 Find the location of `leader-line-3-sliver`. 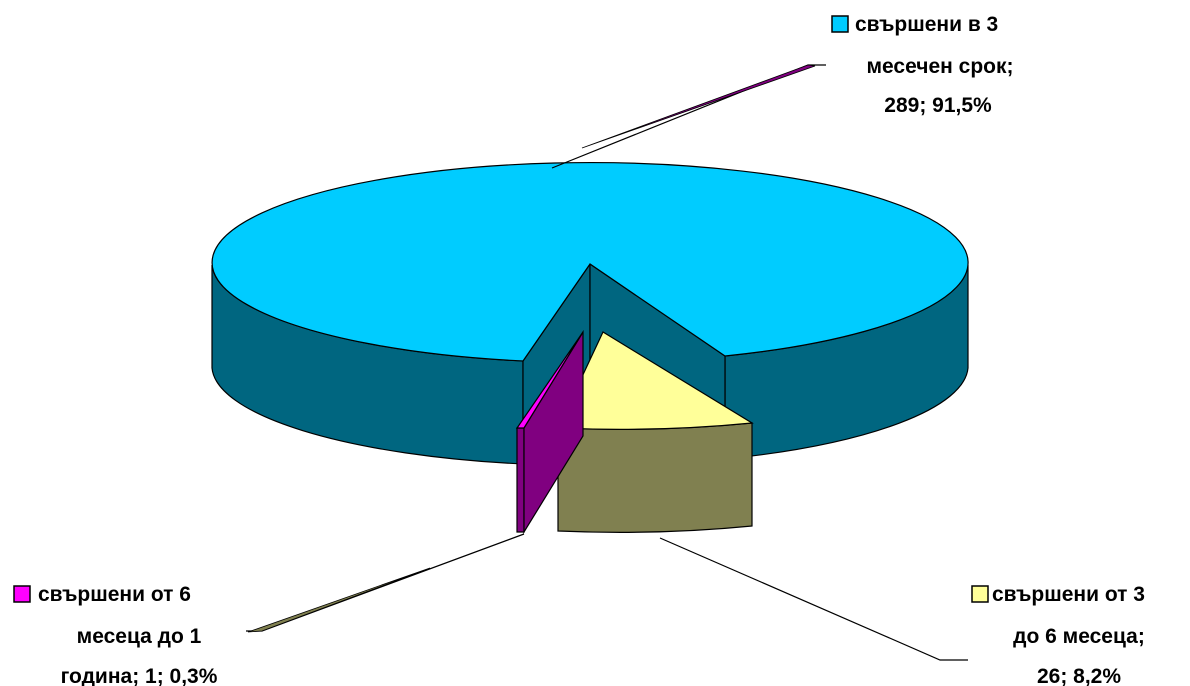

leader-line-3-sliver is located at coordinates (339, 600).